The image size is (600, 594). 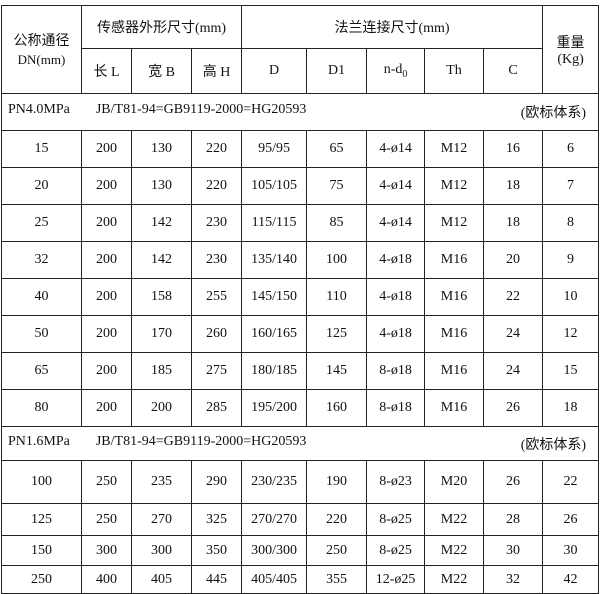 What do you see at coordinates (274, 550) in the screenshot?
I see `table-cell: 300/300` at bounding box center [274, 550].